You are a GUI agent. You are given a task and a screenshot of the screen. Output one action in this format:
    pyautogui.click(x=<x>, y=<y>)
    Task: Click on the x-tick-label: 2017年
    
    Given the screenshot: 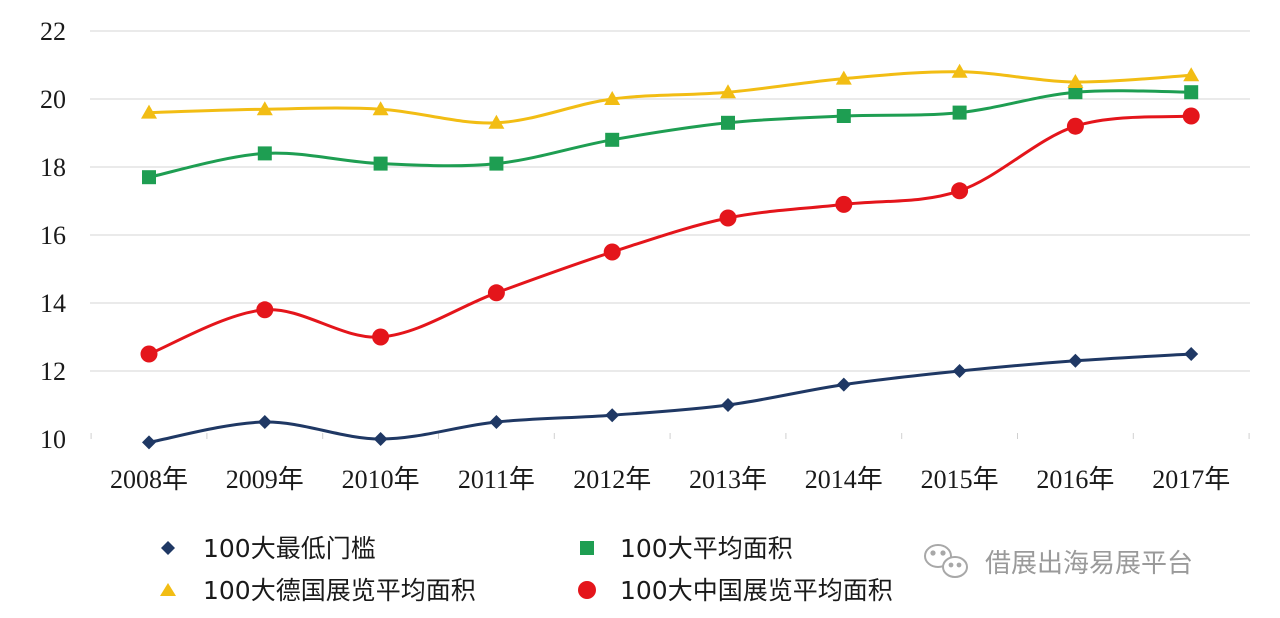 What is the action you would take?
    pyautogui.click(x=1191, y=479)
    